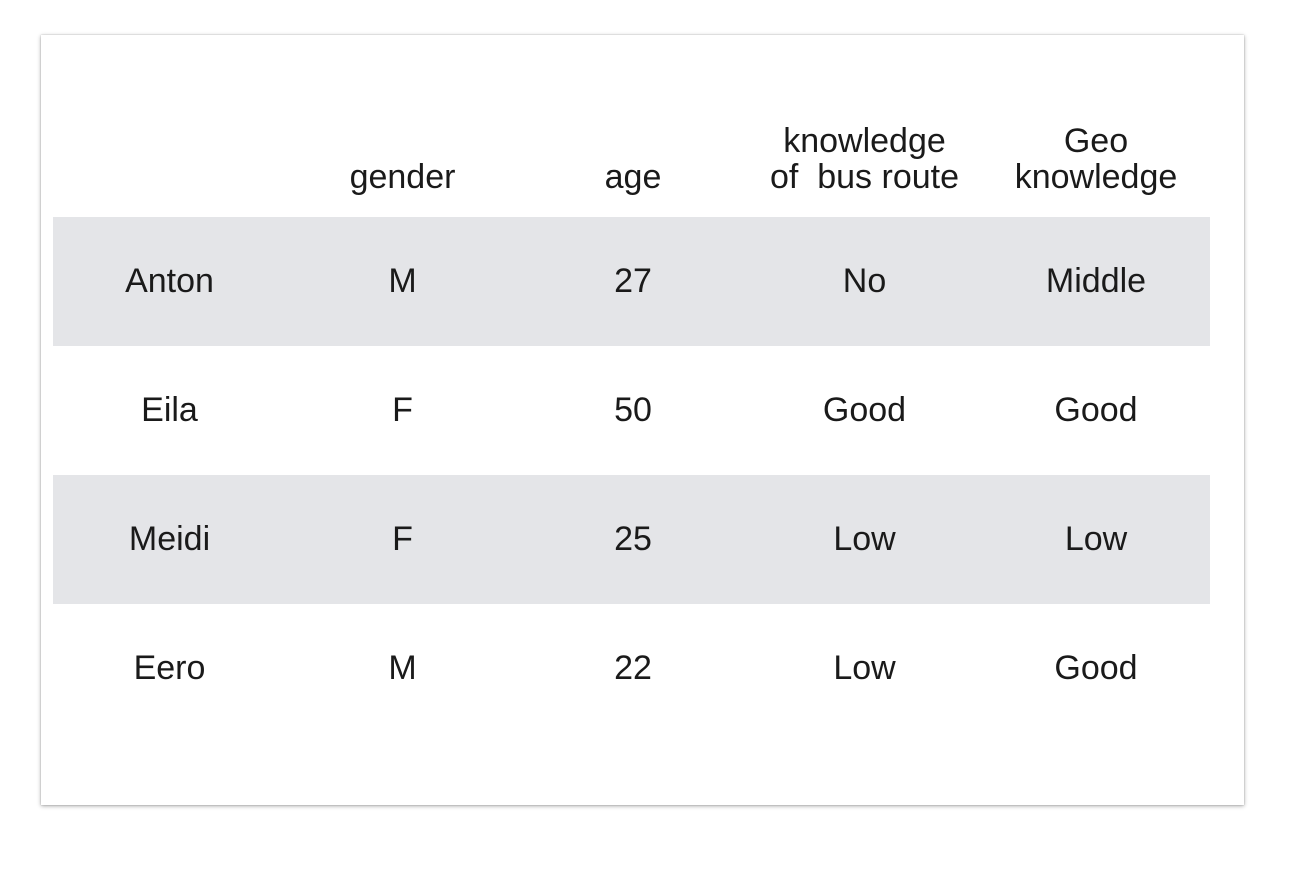 The height and width of the screenshot is (870, 1290). Describe the element at coordinates (864, 410) in the screenshot. I see `cell-bus-route: Good` at that location.